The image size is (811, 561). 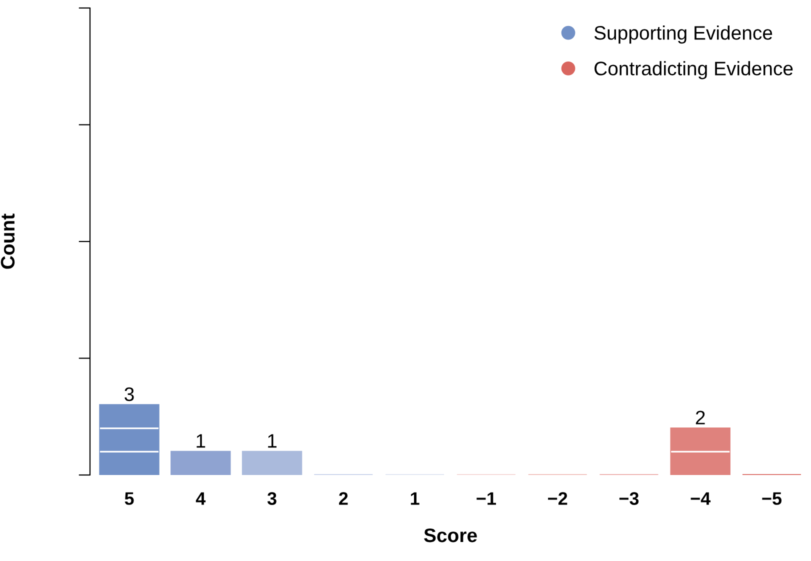 I want to click on x-tick-label: 1, so click(x=415, y=498).